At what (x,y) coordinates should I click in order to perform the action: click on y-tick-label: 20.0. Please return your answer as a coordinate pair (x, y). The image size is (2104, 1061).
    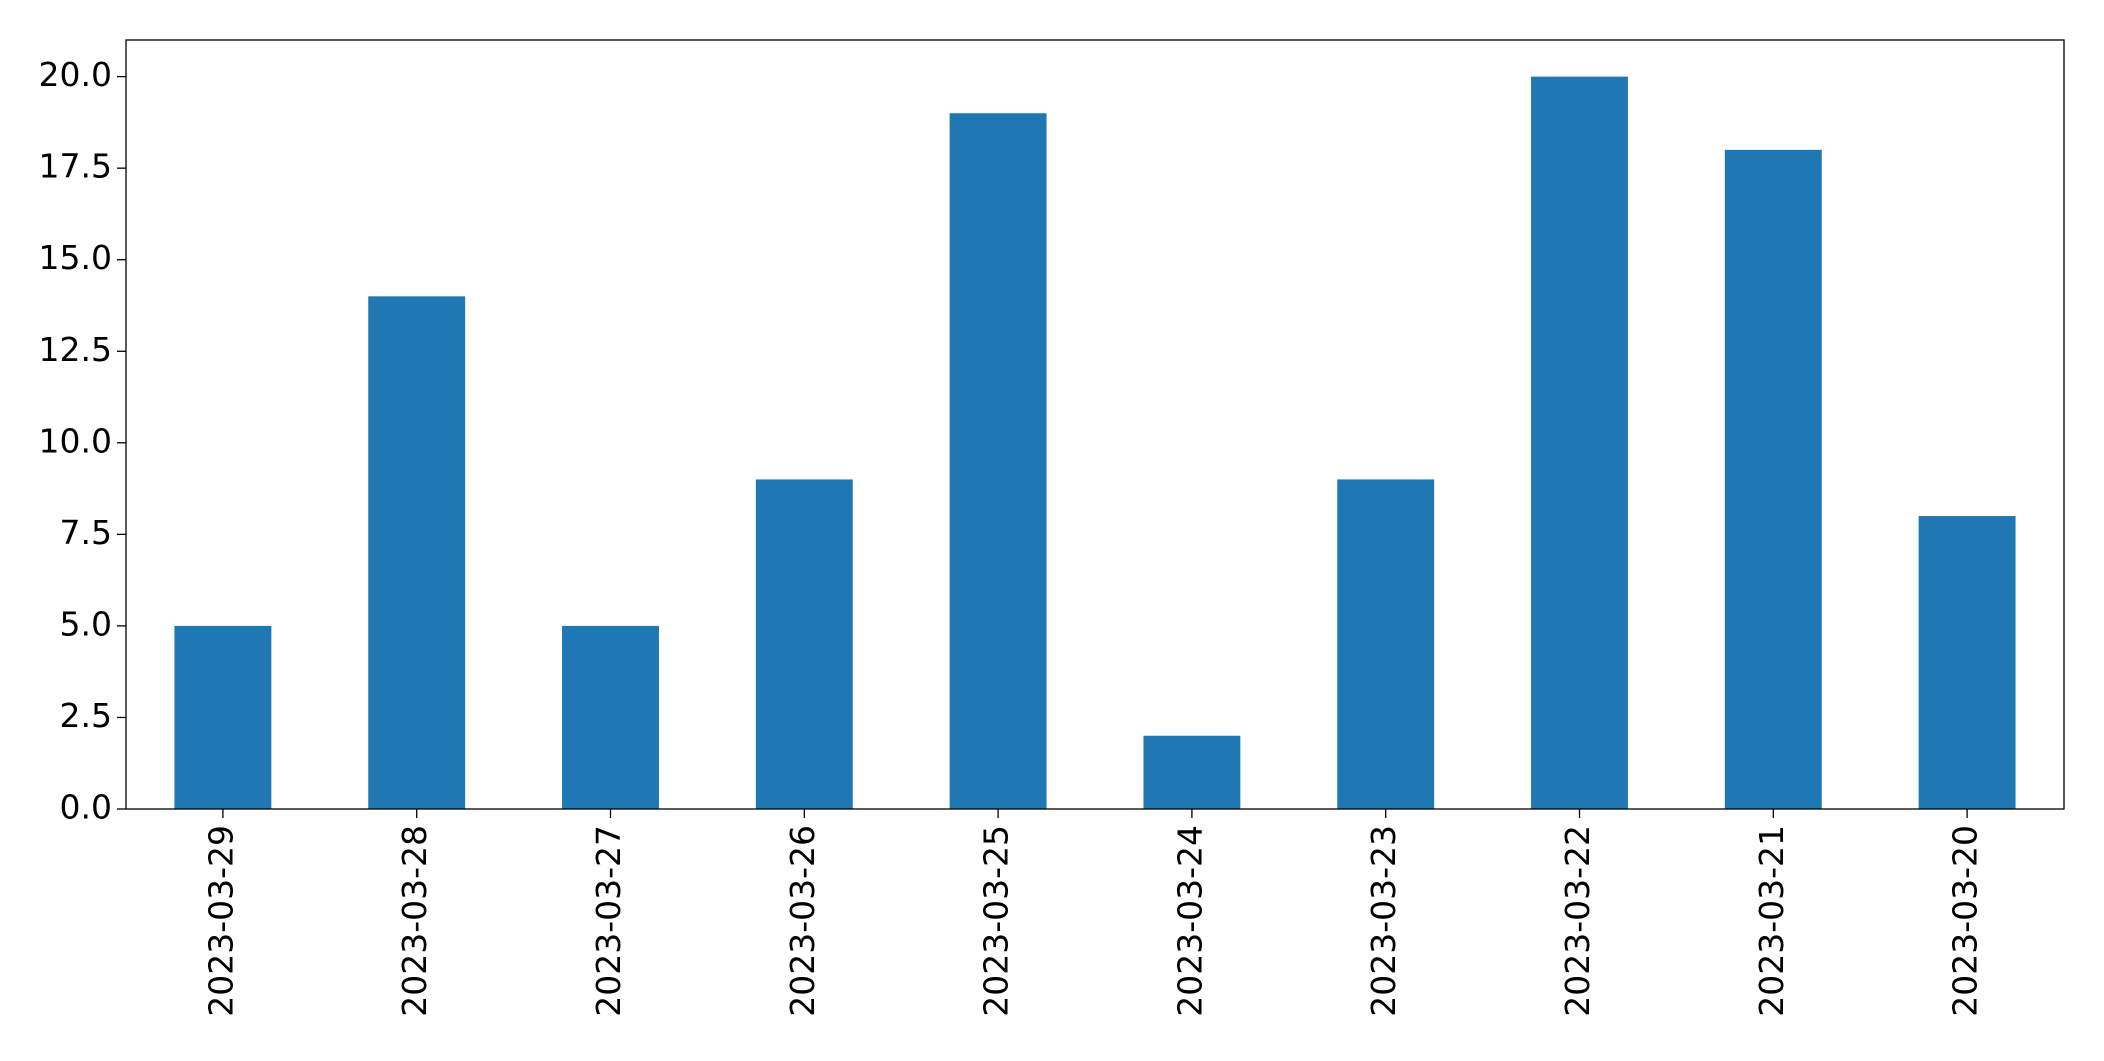
    Looking at the image, I should click on (75, 74).